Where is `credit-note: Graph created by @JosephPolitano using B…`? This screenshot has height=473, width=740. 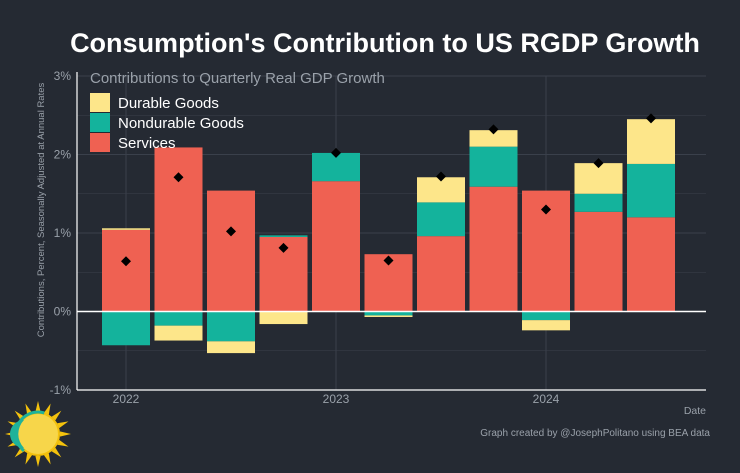
credit-note: Graph created by @JosephPolitano using B… is located at coordinates (595, 433).